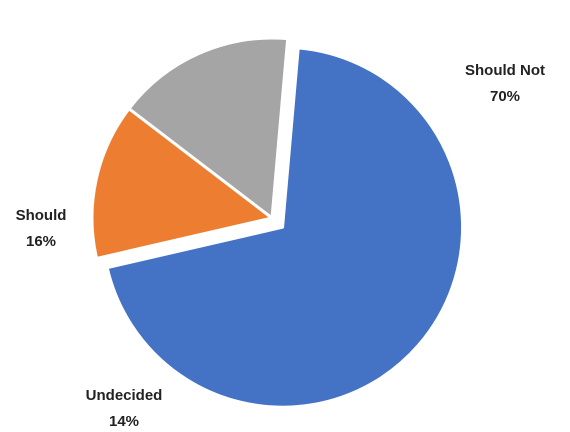 This screenshot has height=432, width=570. I want to click on slice-name-undecided: Undecided, so click(124, 395).